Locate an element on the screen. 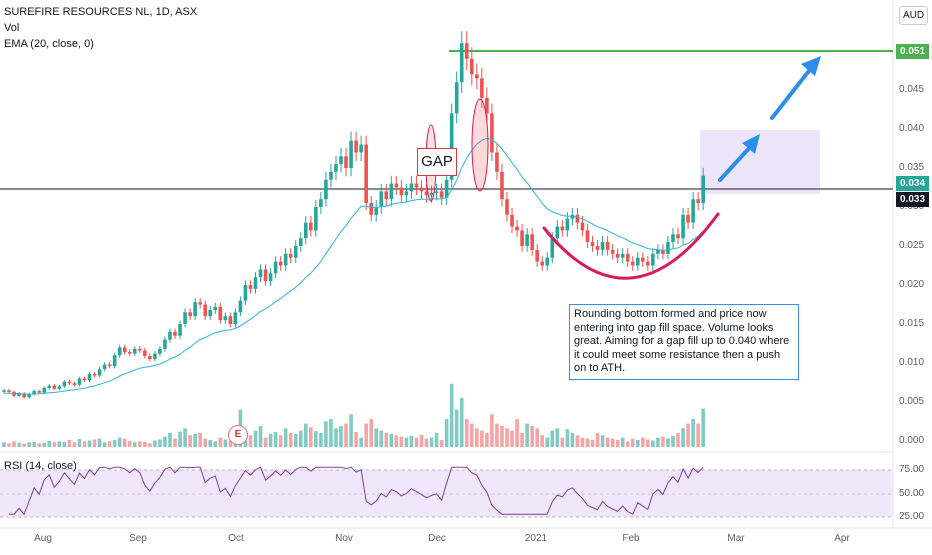 The image size is (932, 555). earnings-badge: E is located at coordinates (238, 435).